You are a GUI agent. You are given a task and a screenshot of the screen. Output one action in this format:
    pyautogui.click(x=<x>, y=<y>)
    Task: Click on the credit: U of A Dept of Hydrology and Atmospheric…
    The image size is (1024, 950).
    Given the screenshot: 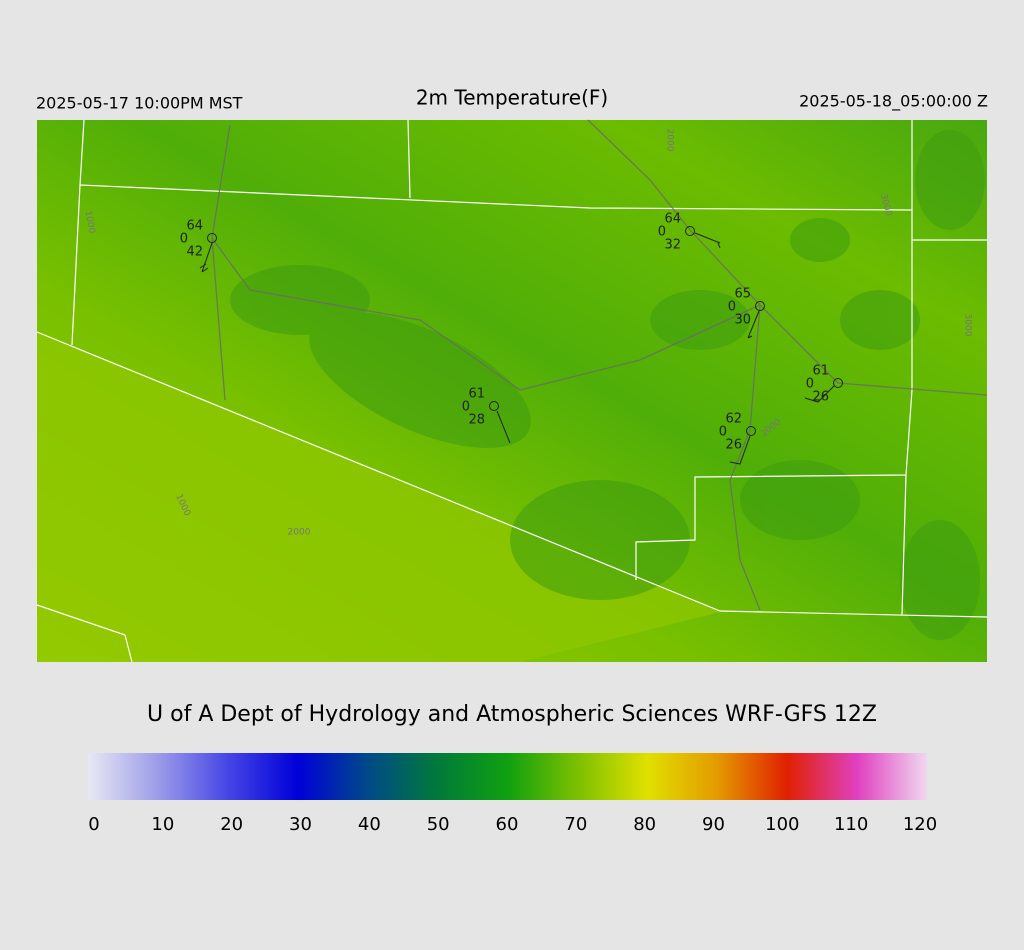 What is the action you would take?
    pyautogui.click(x=512, y=714)
    